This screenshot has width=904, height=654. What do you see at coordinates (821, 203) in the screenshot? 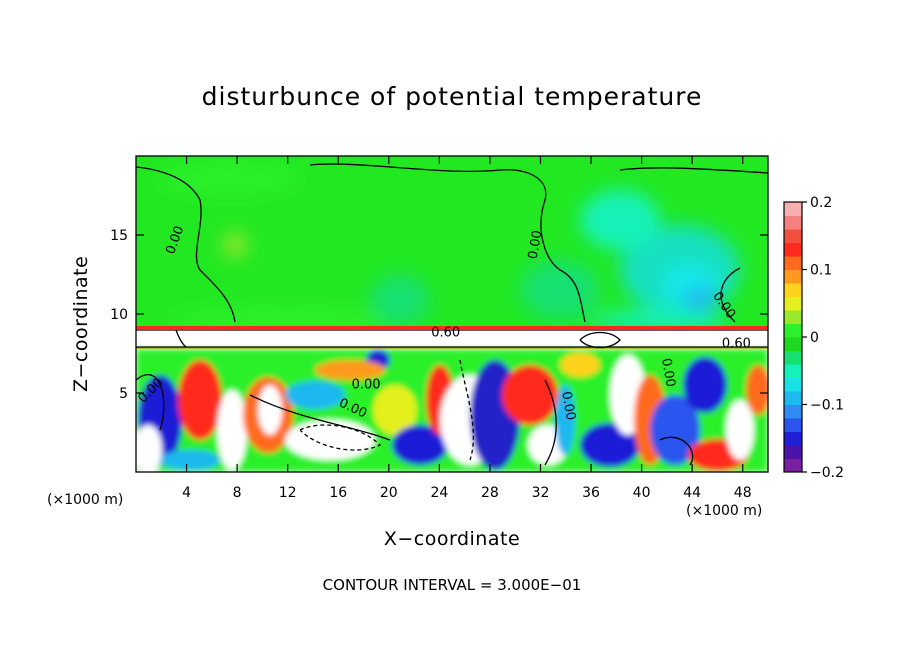
I see `colorbar-tick-label: 0.2` at bounding box center [821, 203].